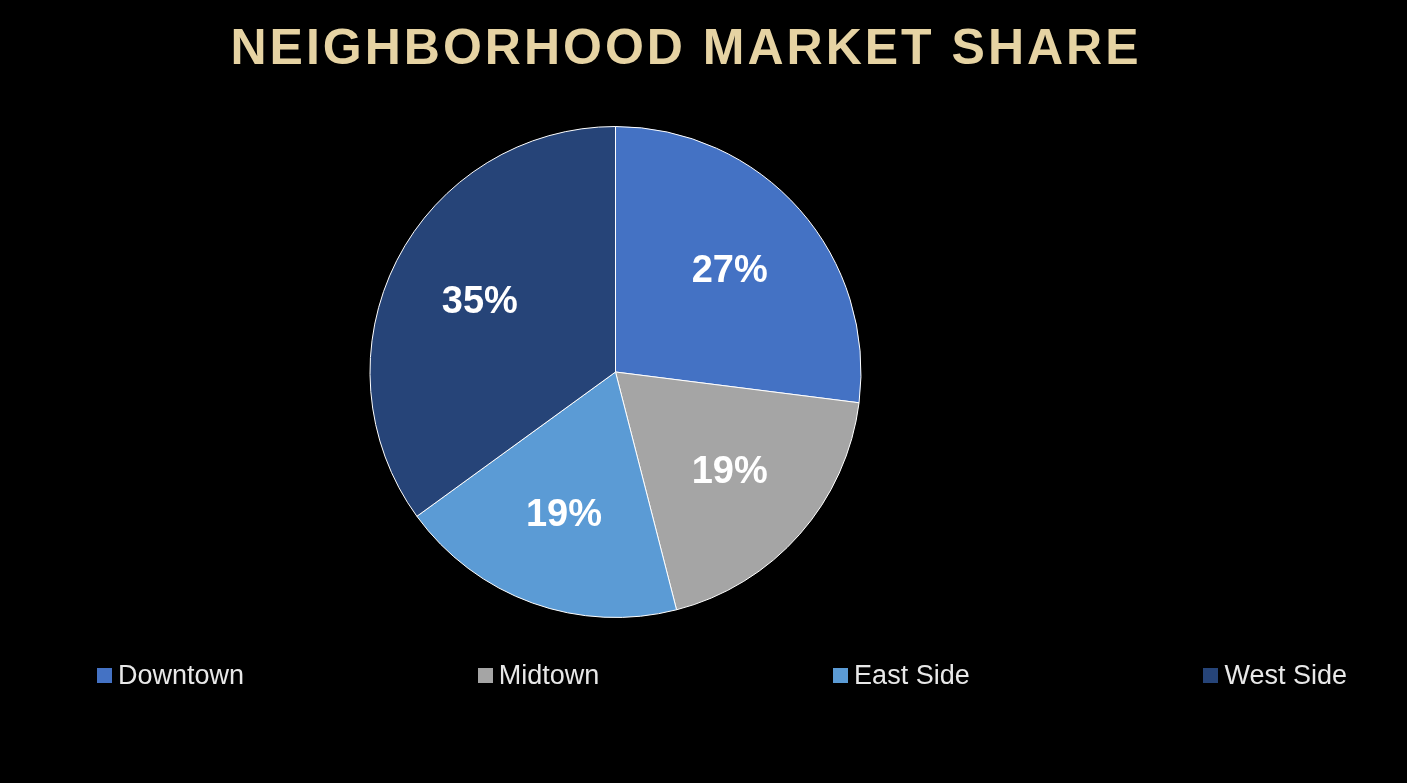 Image resolution: width=1407 pixels, height=783 pixels. I want to click on legend-label: East Side, so click(912, 675).